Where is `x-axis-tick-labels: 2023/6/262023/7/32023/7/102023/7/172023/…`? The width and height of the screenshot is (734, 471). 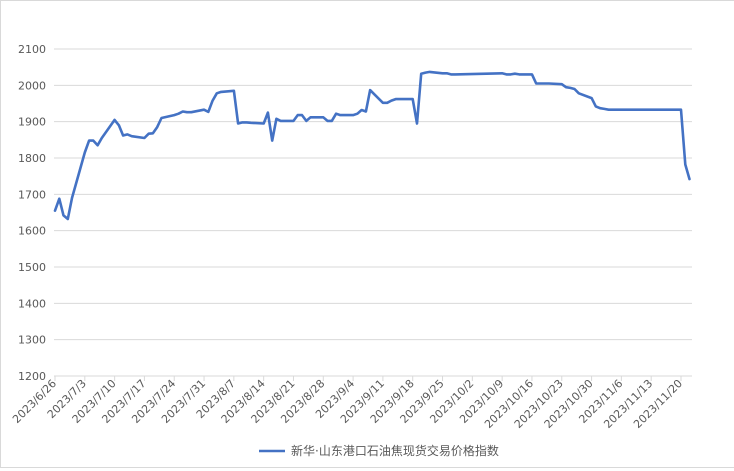 x-axis-tick-labels: 2023/6/262023/7/32023/7/102023/7/172023/… is located at coordinates (347, 404).